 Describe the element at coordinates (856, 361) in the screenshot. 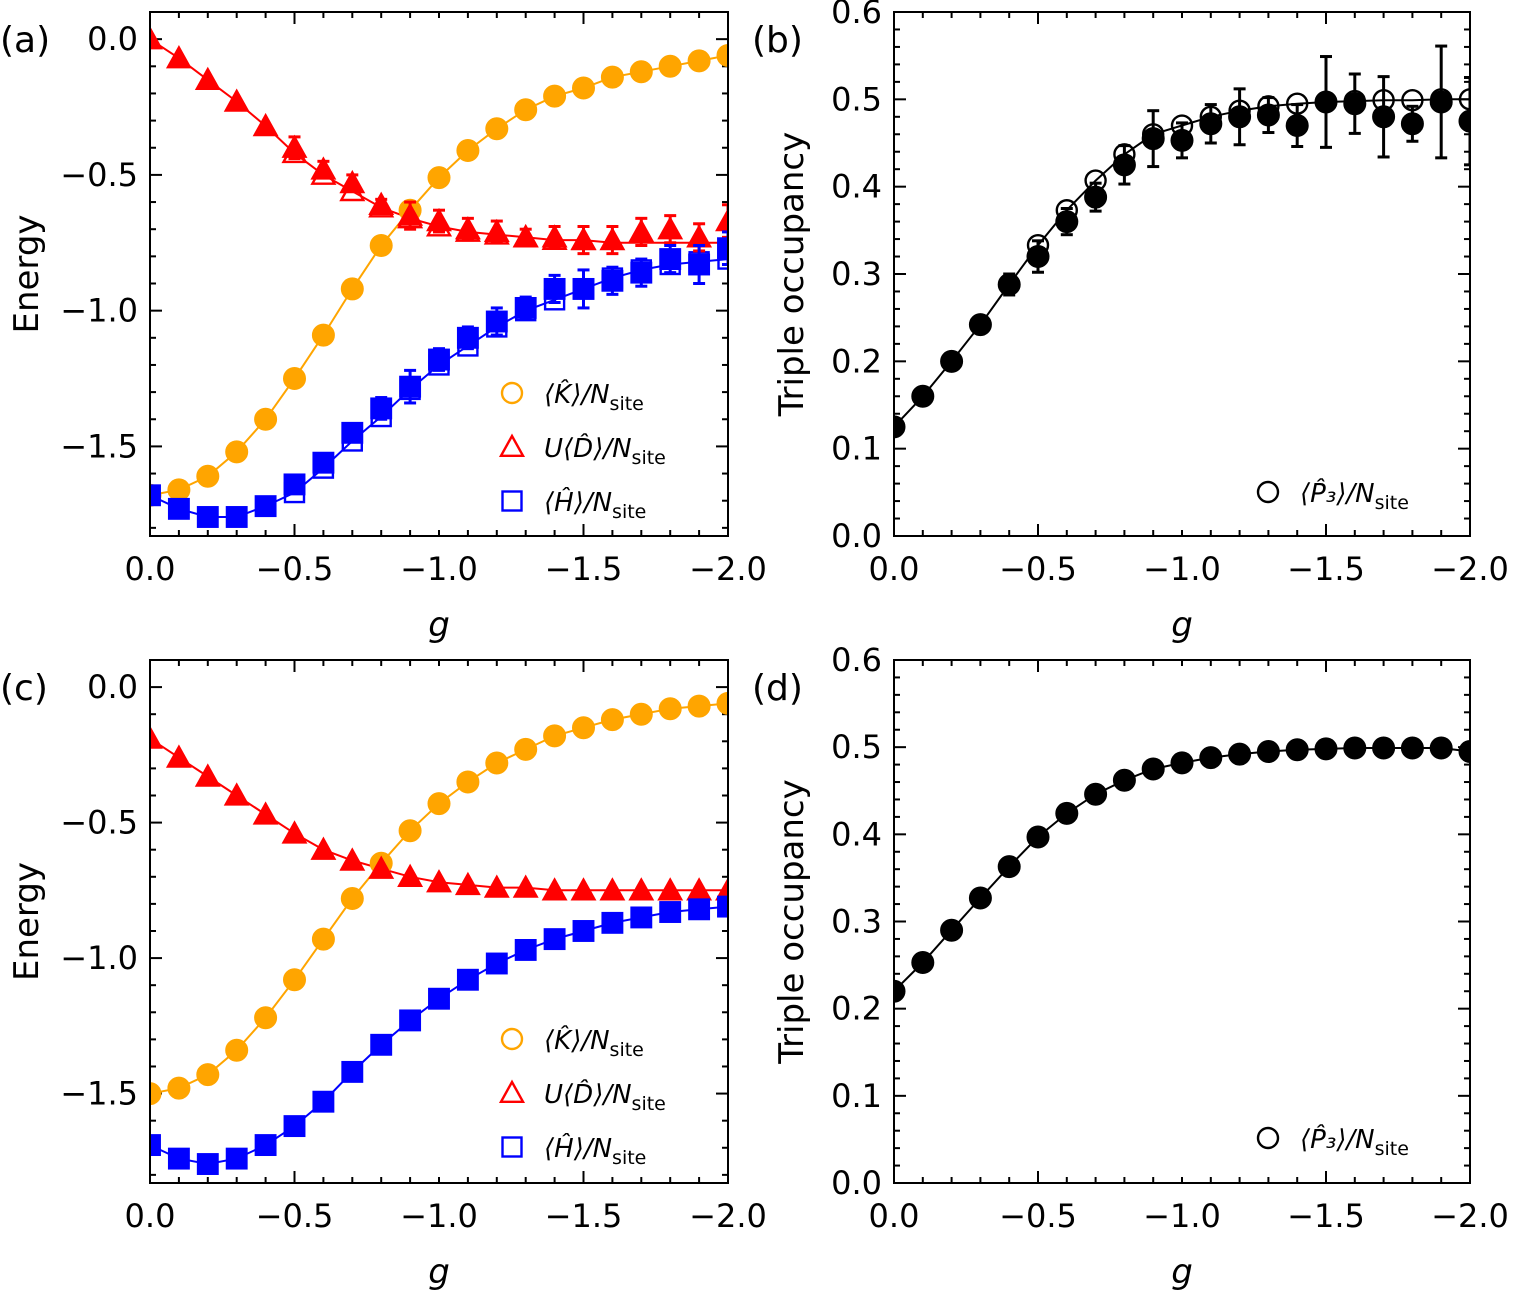

I see `y-tick-label: 0.2` at that location.